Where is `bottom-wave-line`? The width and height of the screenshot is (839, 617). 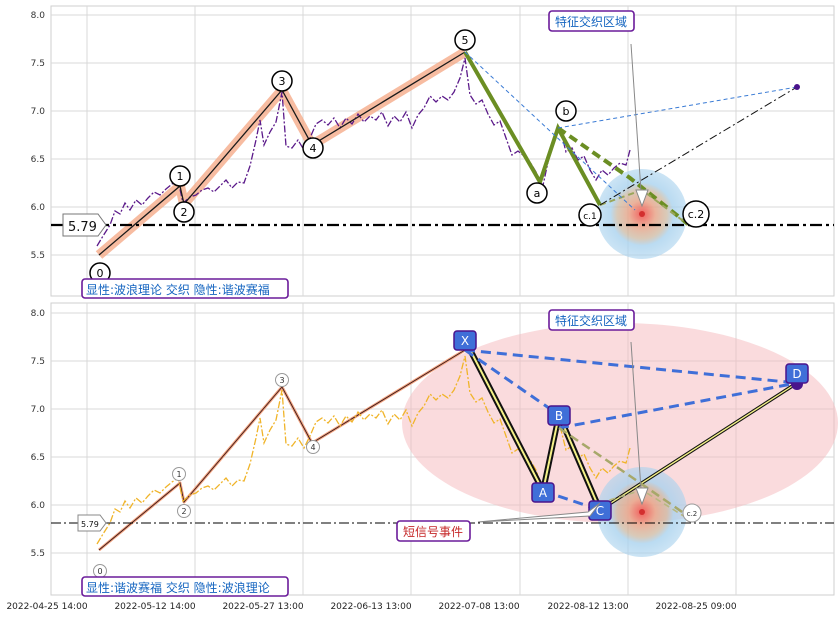
bottom-wave-line is located at coordinates (282, 450).